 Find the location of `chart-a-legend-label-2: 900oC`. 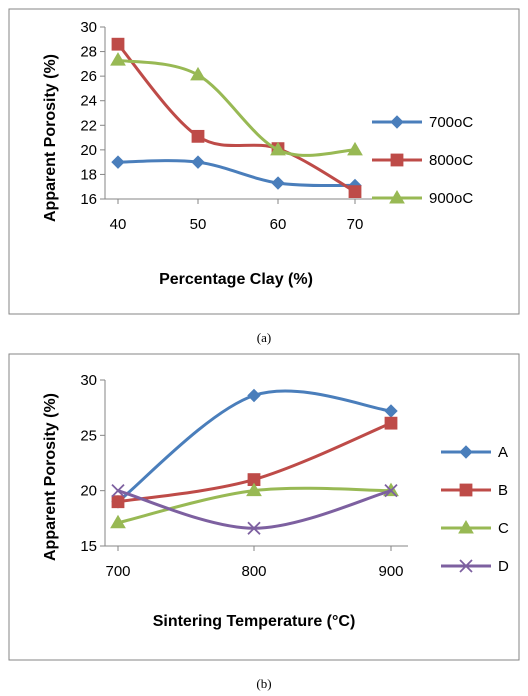

chart-a-legend-label-2: 900oC is located at coordinates (451, 198).